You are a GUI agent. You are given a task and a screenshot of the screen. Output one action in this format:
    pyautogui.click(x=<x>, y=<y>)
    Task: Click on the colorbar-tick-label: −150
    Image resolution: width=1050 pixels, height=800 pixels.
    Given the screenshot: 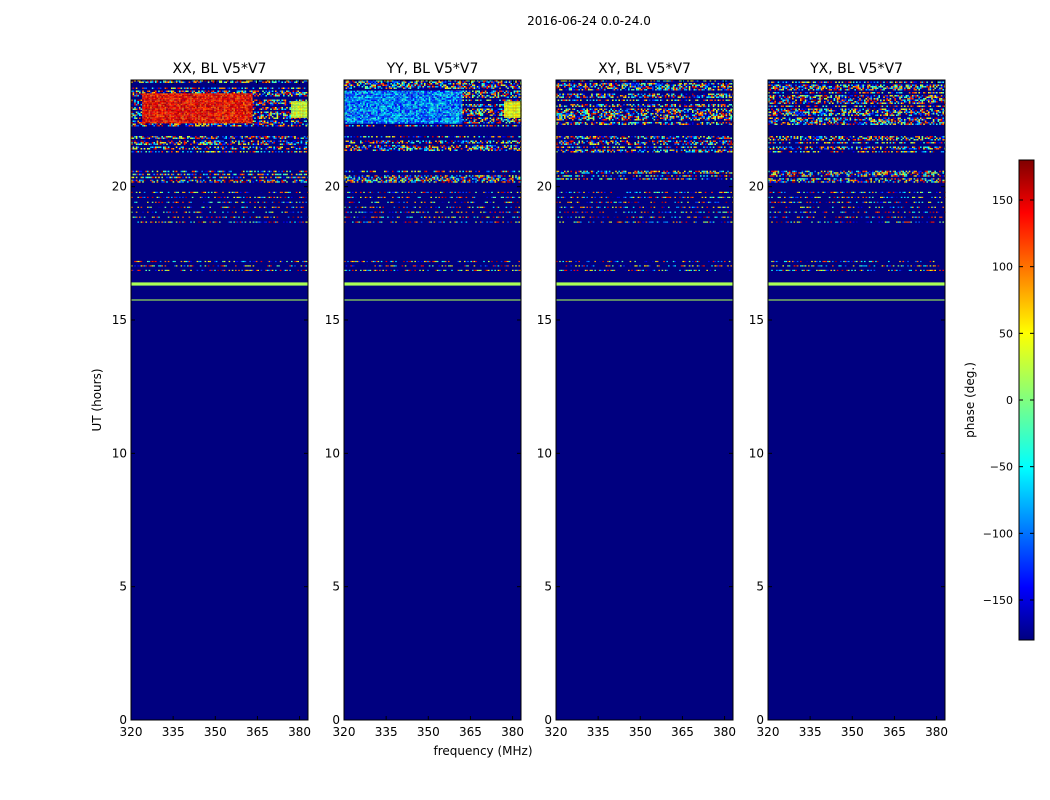 What is the action you would take?
    pyautogui.click(x=998, y=600)
    